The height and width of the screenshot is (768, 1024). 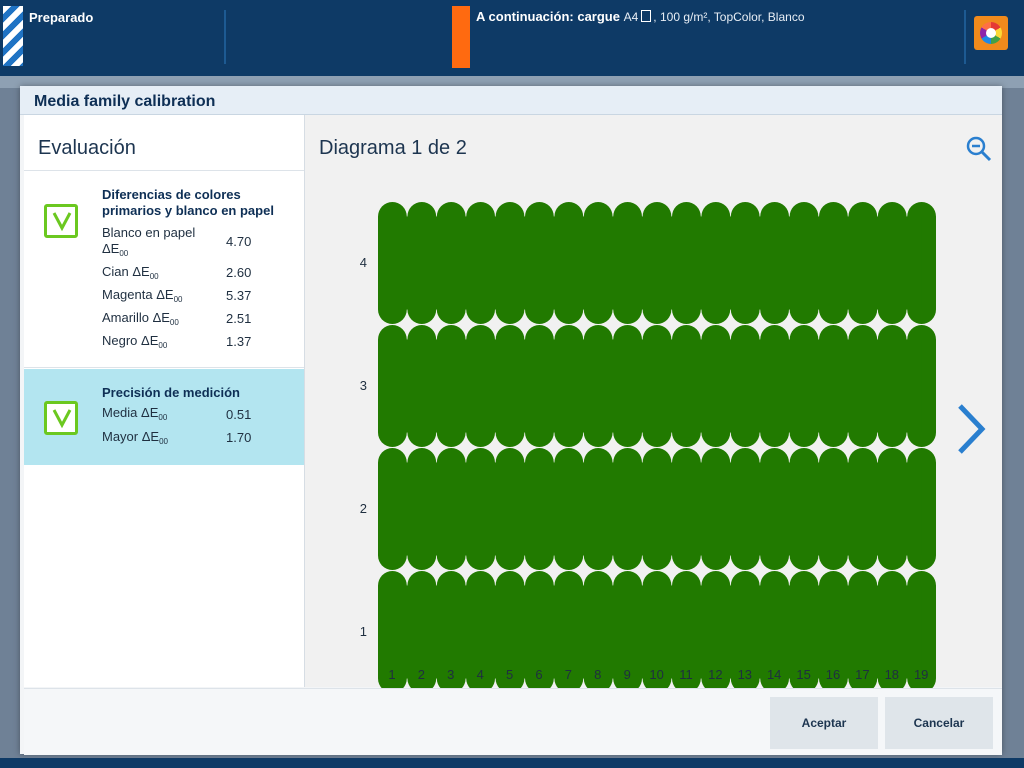 What do you see at coordinates (656, 674) in the screenshot?
I see `column-label: 10` at bounding box center [656, 674].